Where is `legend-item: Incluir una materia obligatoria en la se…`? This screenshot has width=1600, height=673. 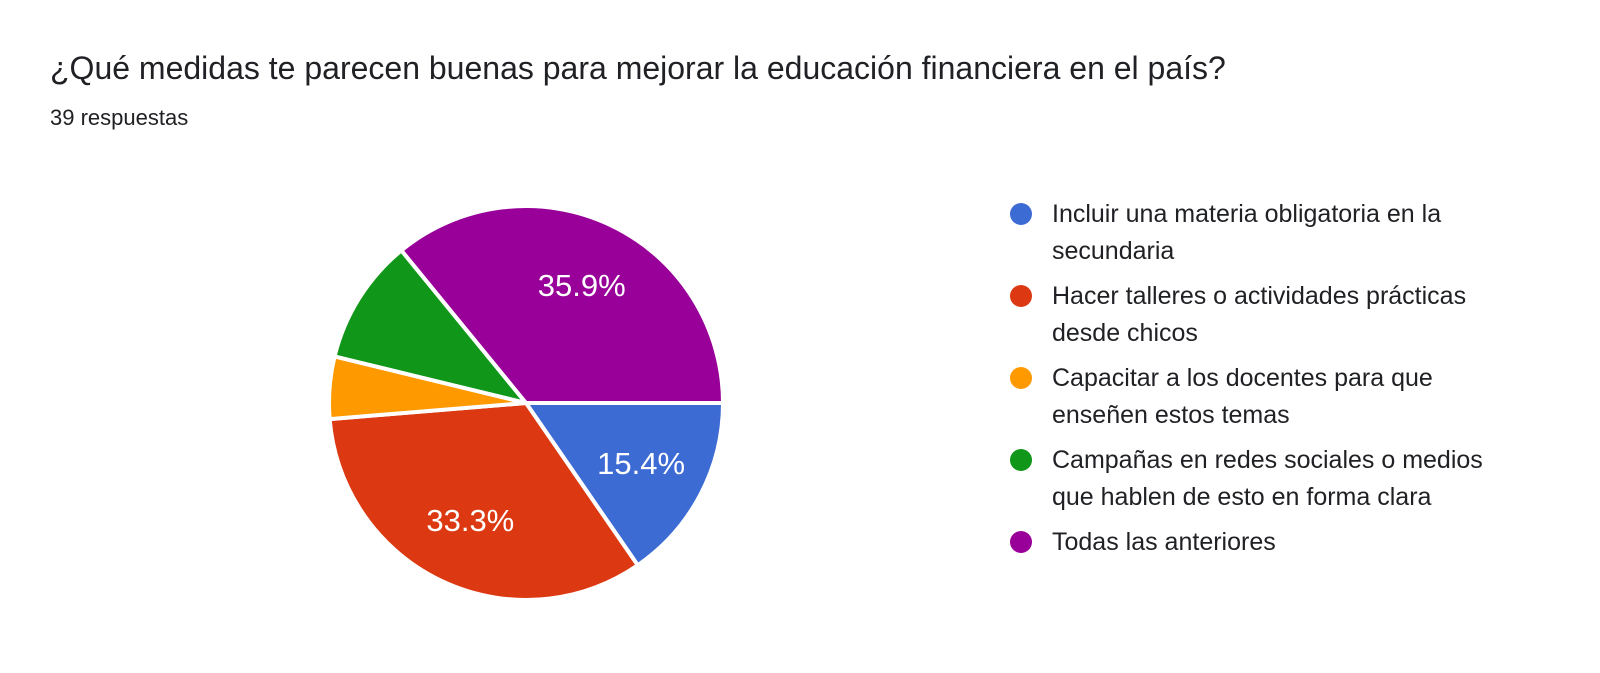 legend-item: Incluir una materia obligatoria en la se… is located at coordinates (1270, 233).